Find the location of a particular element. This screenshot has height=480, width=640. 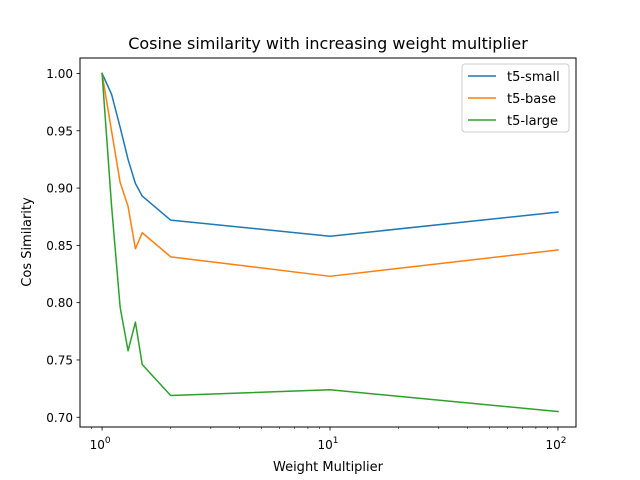

y-axis: 0.70 0.75 0.80 0.85 0.90 0.95 1.00 is located at coordinates (63, 246).